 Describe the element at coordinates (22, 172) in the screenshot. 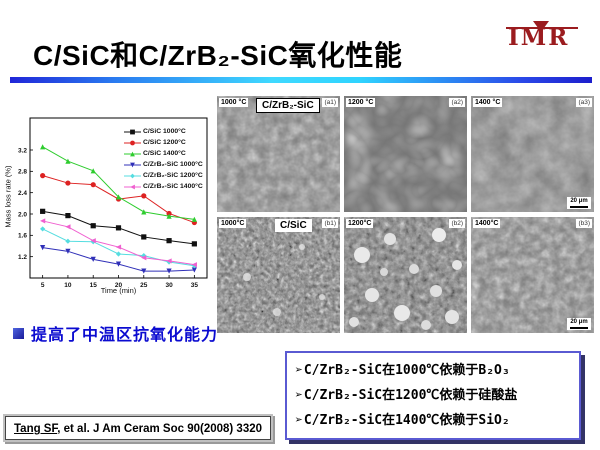

I see `svg-text: 2.8` at that location.